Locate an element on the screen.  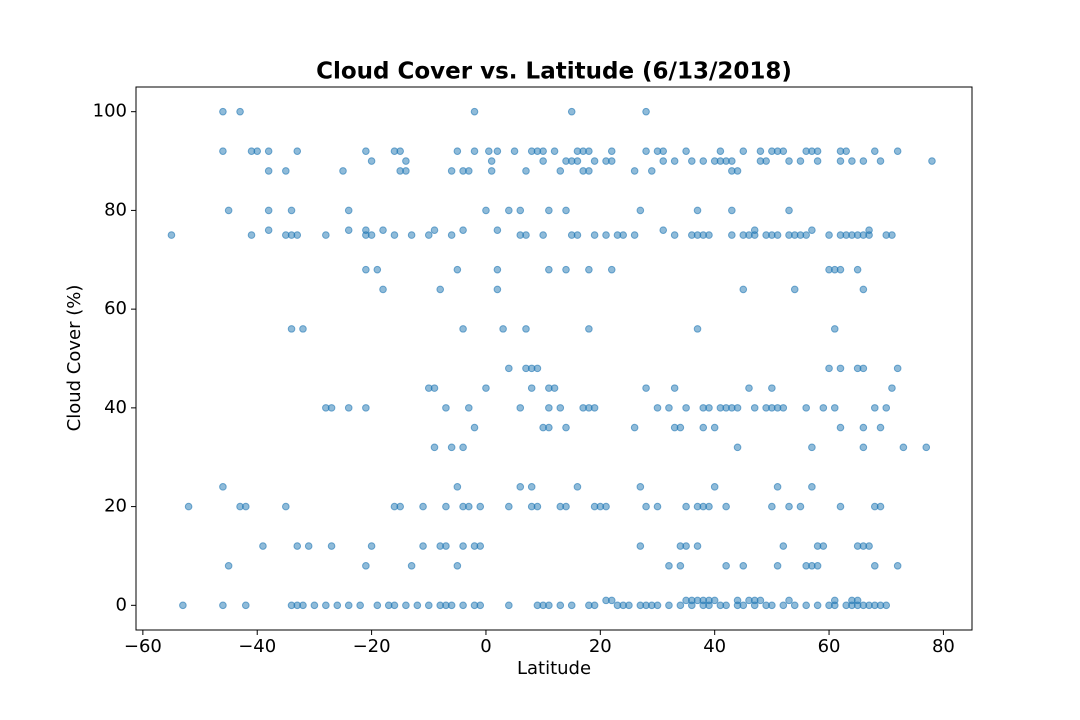
y-tick-label: 40 is located at coordinates (115, 407).